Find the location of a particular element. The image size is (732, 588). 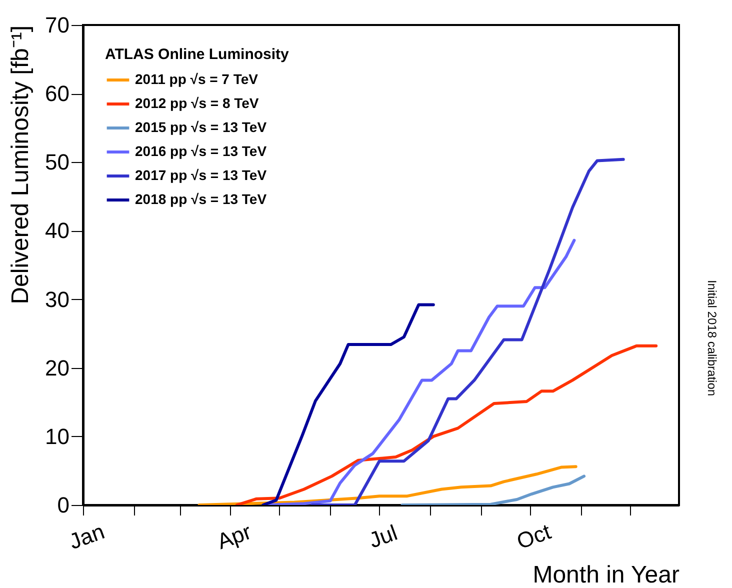

legend-title: ATLAS Online Luminosity is located at coordinates (197, 54).